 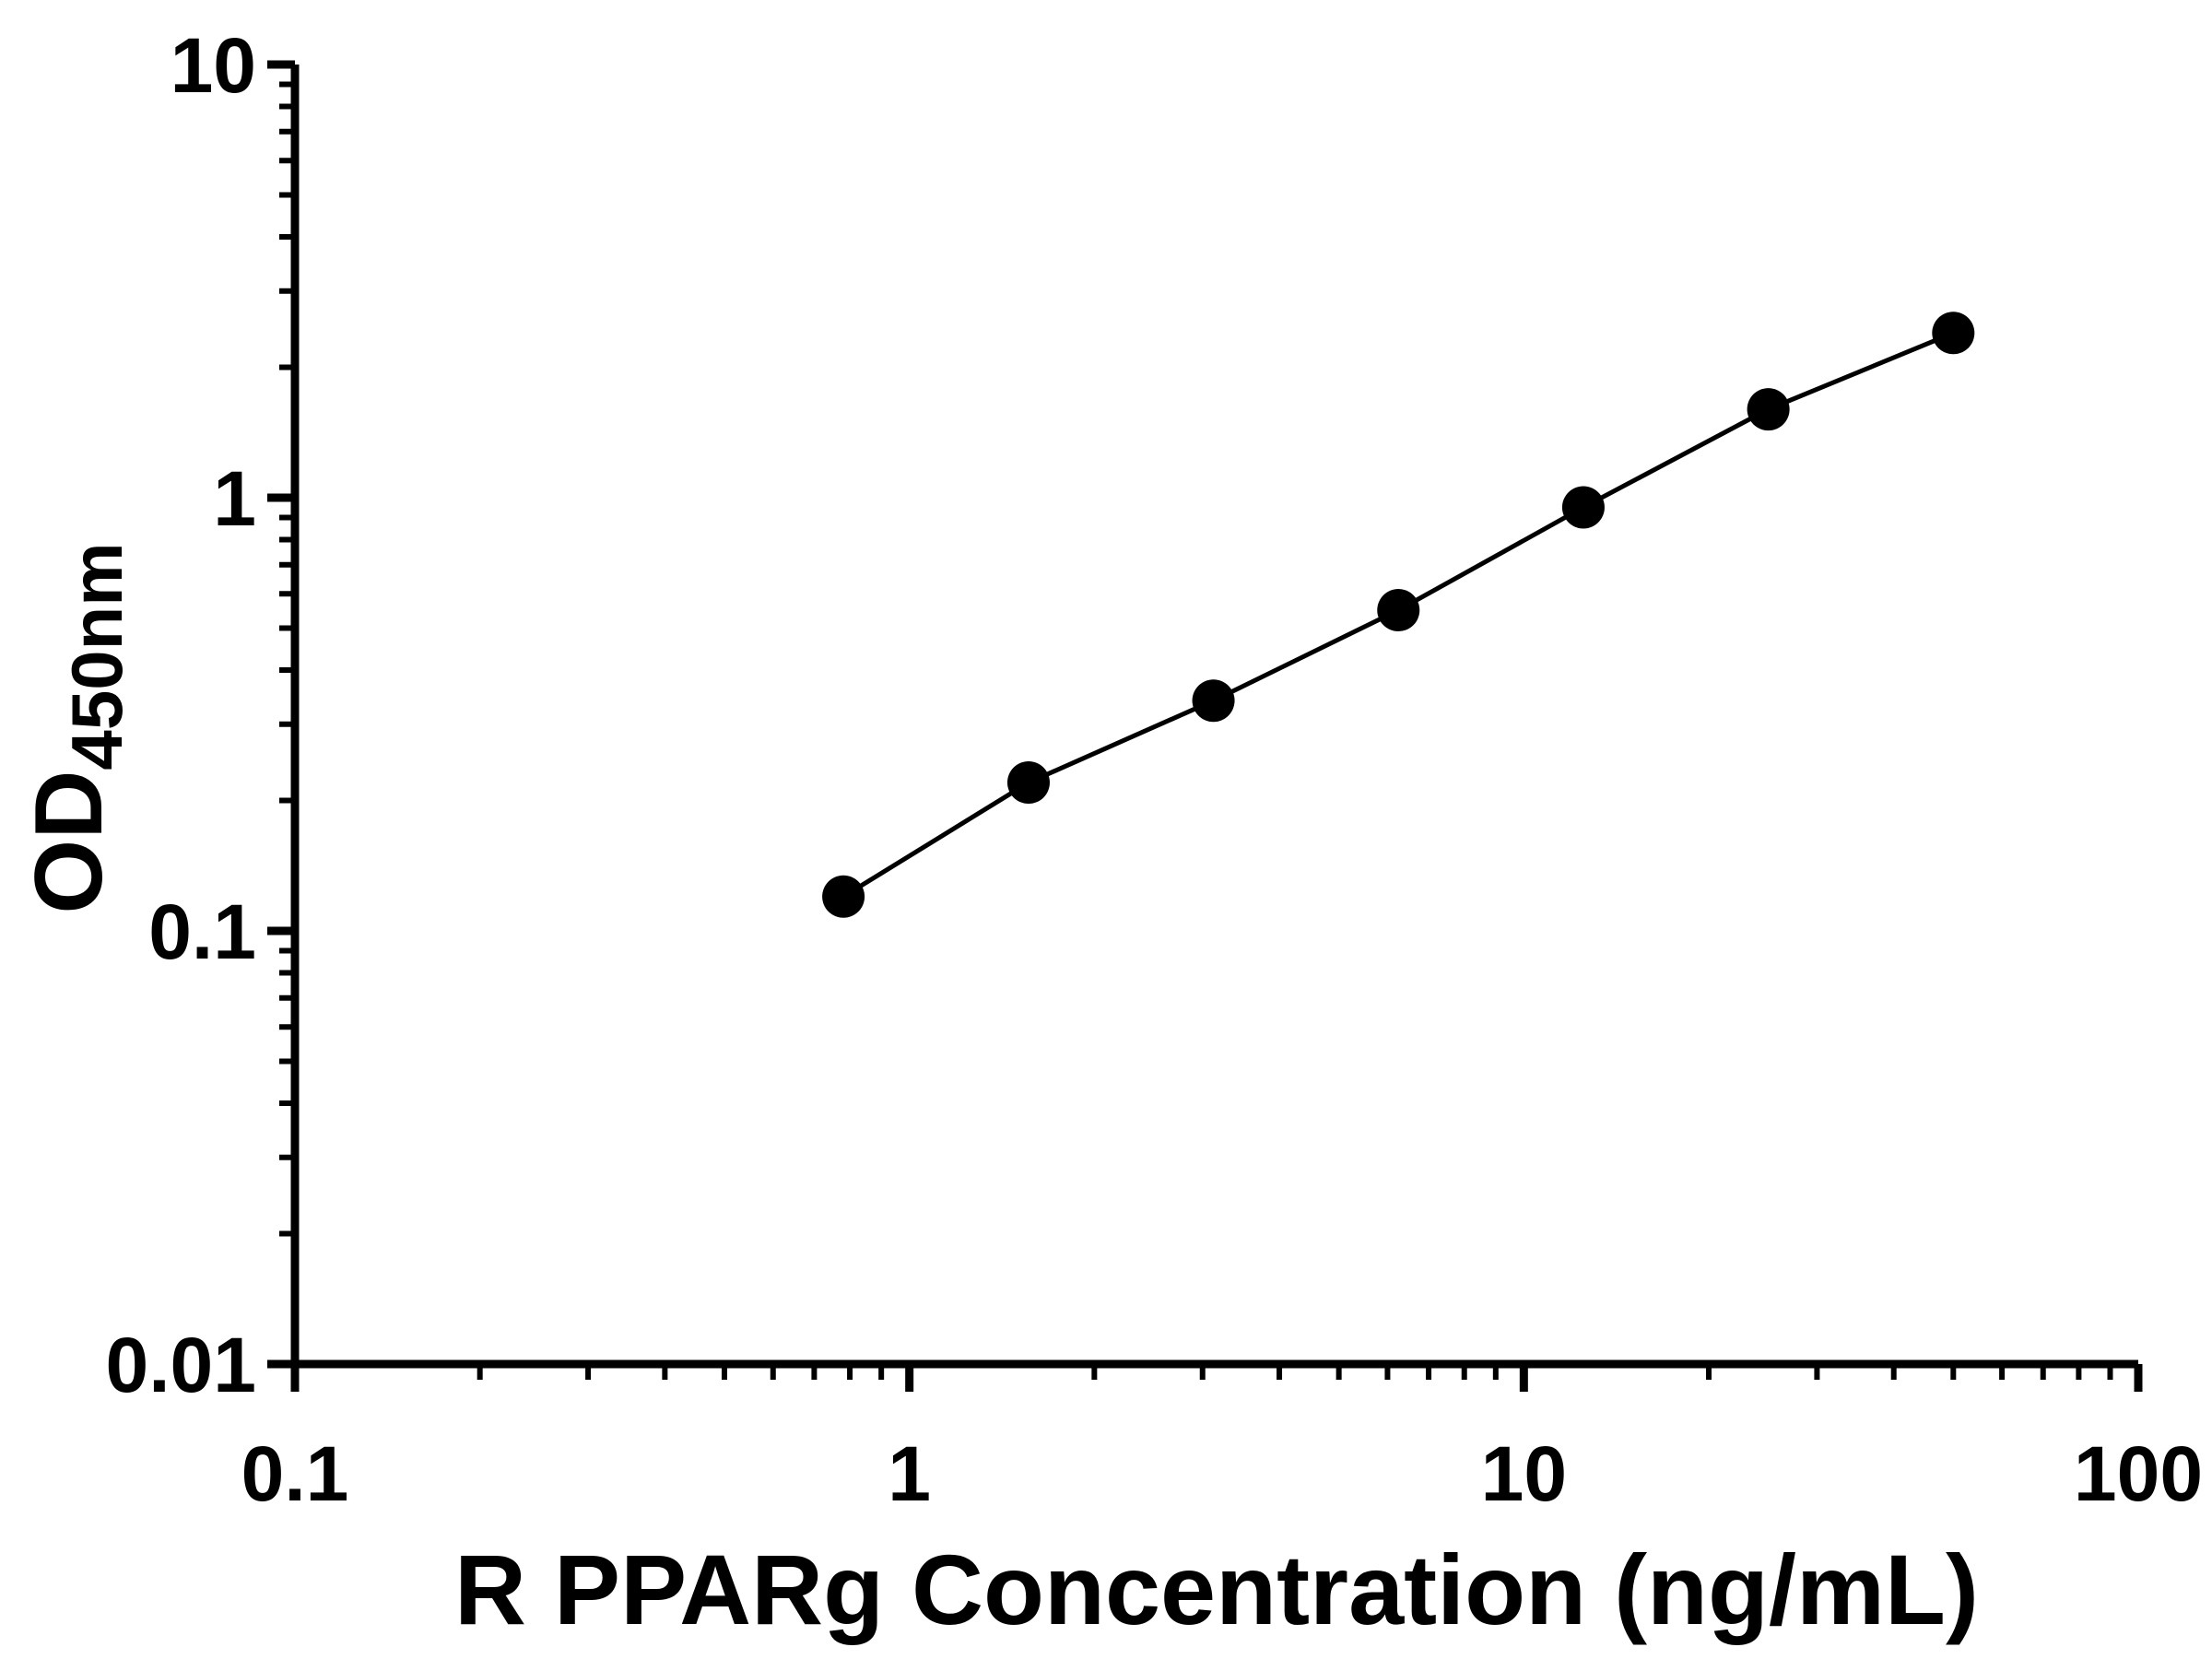 I want to click on y-axis-title-subscript: 450nm, so click(x=96, y=656).